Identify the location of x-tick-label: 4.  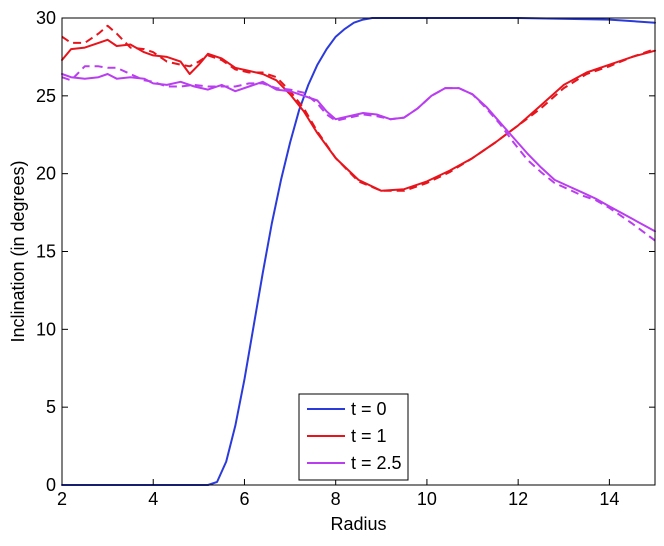
(153, 499).